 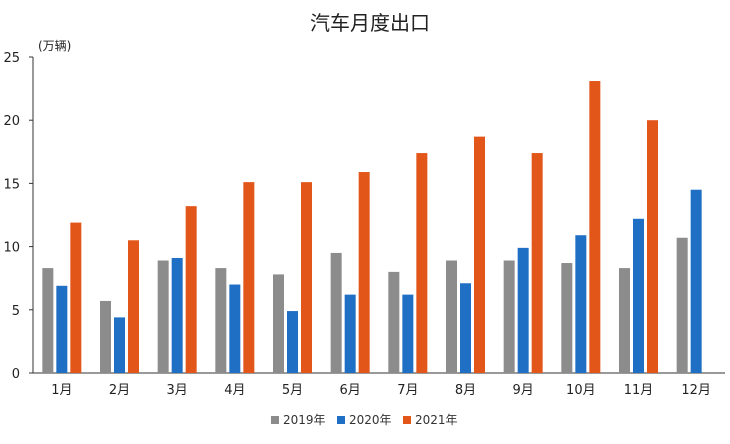 I want to click on x-tick-label: 9月, so click(x=523, y=390).